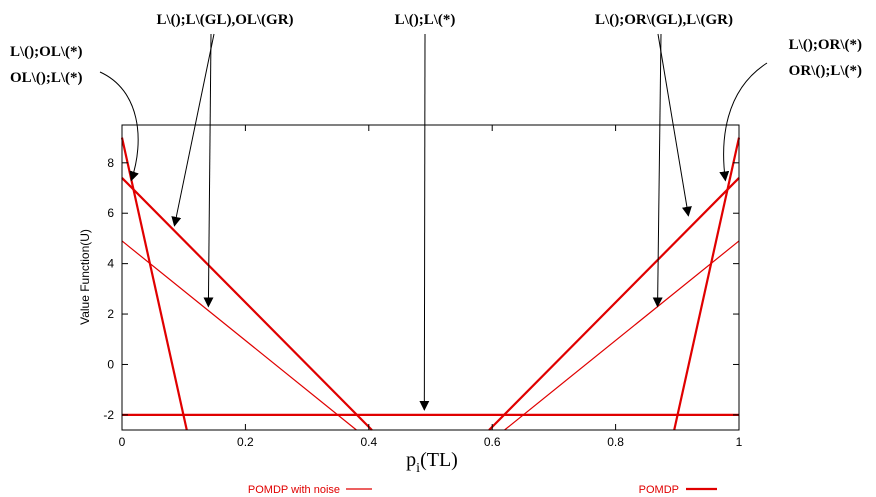  I want to click on x-tick-label: 0.2, so click(245, 442).